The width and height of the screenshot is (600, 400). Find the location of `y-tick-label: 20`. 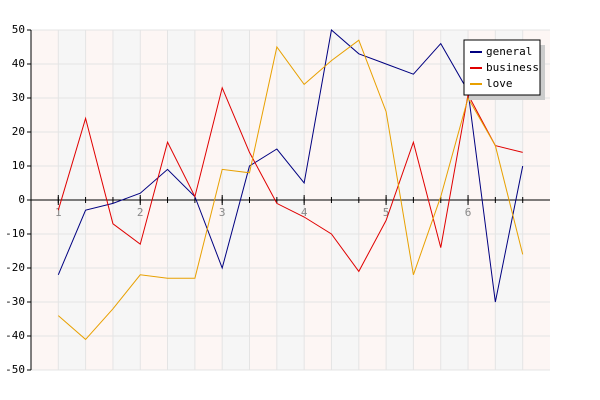

y-tick-label: 20 is located at coordinates (18, 131).